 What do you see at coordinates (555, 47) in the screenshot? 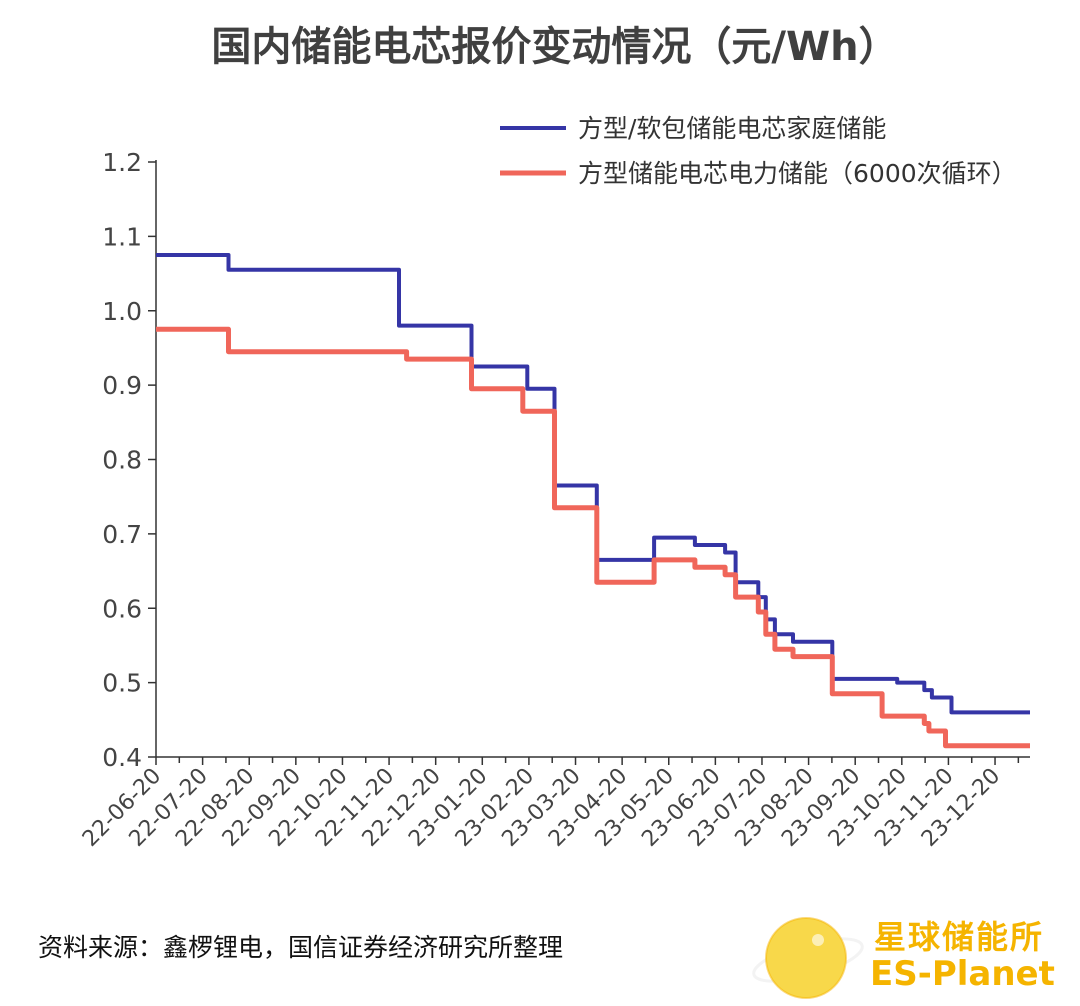
I see `chart-title: 国内储能电芯报价变动情况（元/Wh）` at bounding box center [555, 47].